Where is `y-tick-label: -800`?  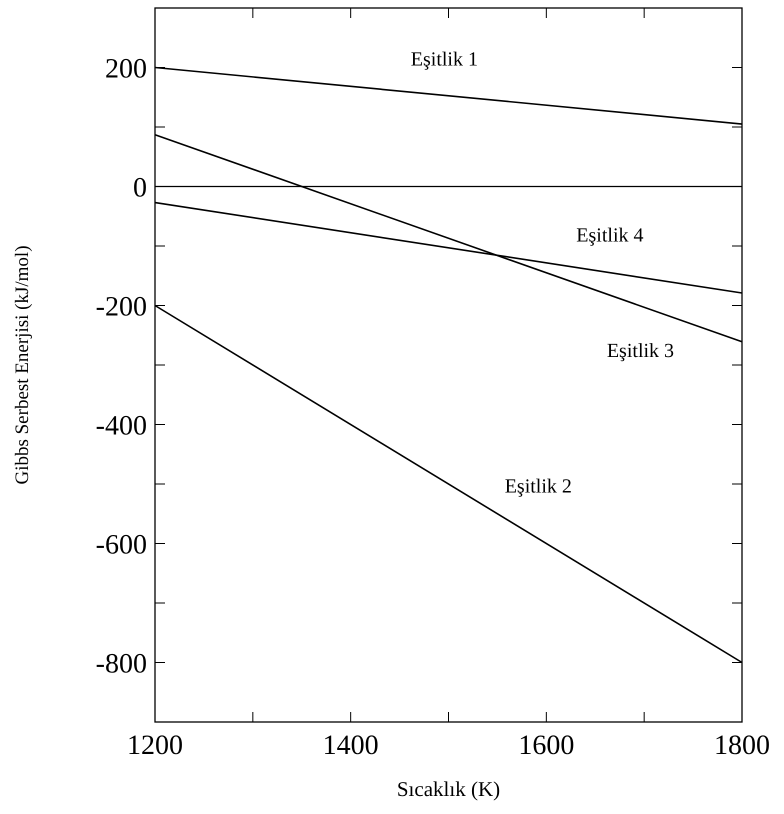 y-tick-label: -800 is located at coordinates (121, 664).